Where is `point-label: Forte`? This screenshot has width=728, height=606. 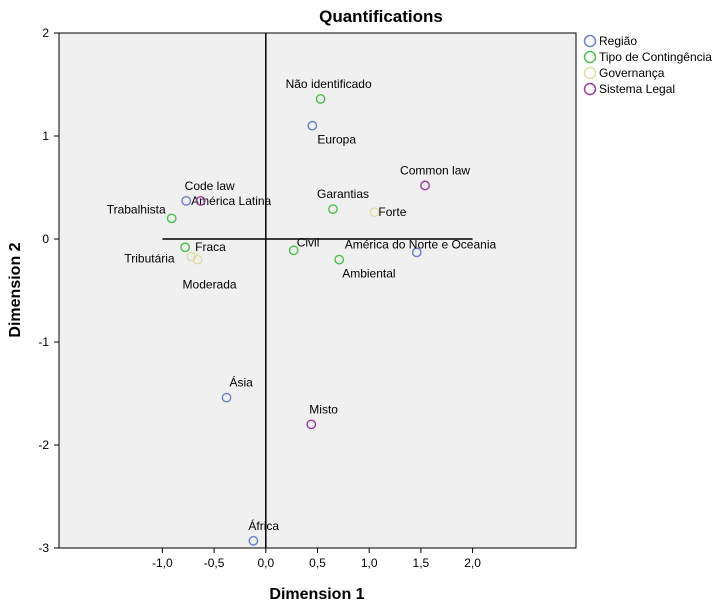
point-label: Forte is located at coordinates (392, 212).